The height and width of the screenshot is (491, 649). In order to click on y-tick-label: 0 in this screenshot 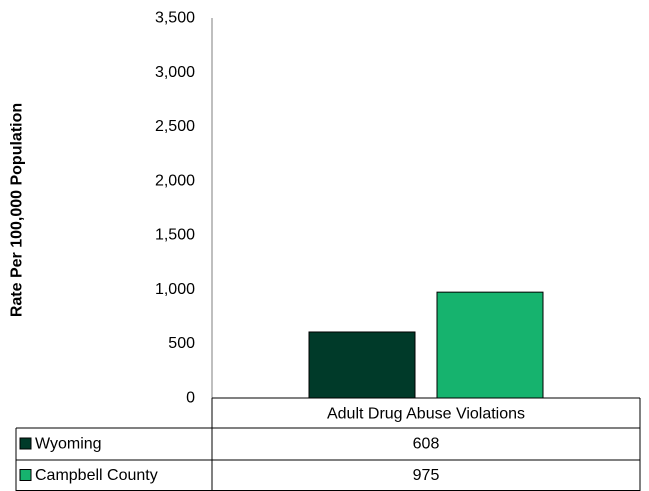, I will do `click(190, 398)`.